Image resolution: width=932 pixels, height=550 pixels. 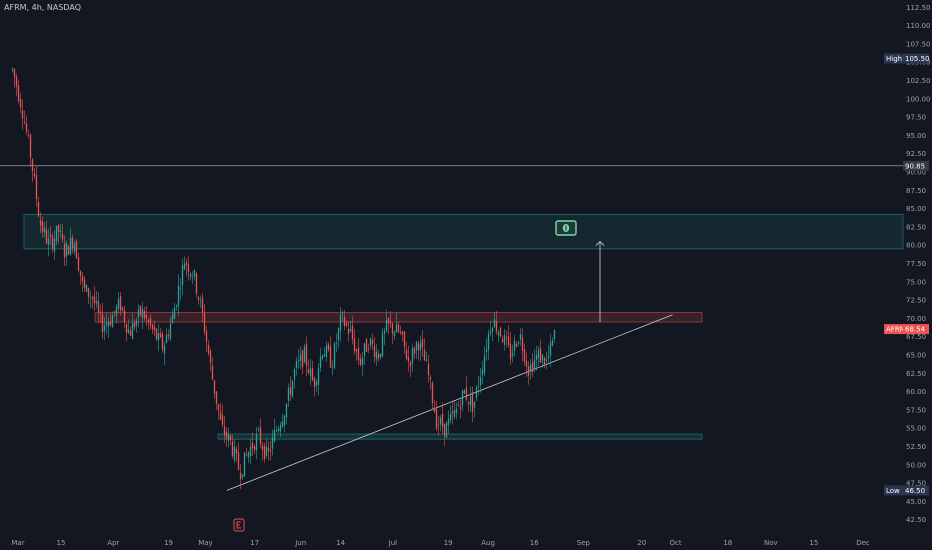 I want to click on target-arrow-head, so click(x=600, y=243).